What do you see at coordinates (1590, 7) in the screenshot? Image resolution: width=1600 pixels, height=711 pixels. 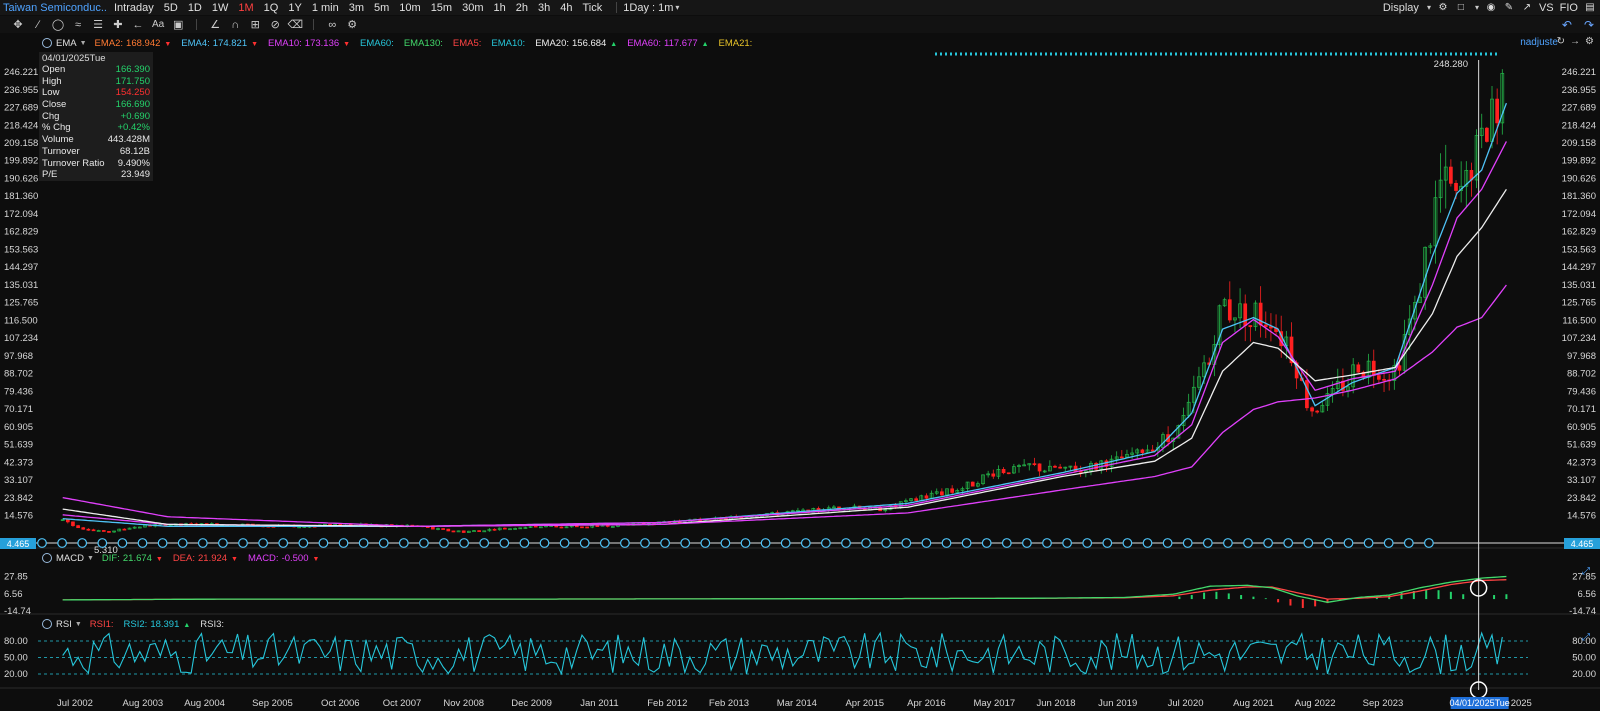 I see `split-icon: ▤` at bounding box center [1590, 7].